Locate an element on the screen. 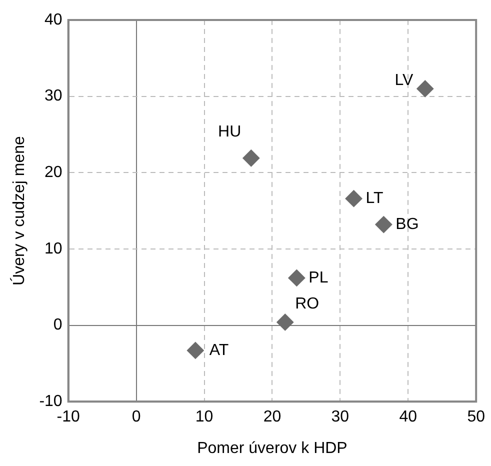 This screenshot has height=466, width=491. x-tick-label: 30 is located at coordinates (340, 417).